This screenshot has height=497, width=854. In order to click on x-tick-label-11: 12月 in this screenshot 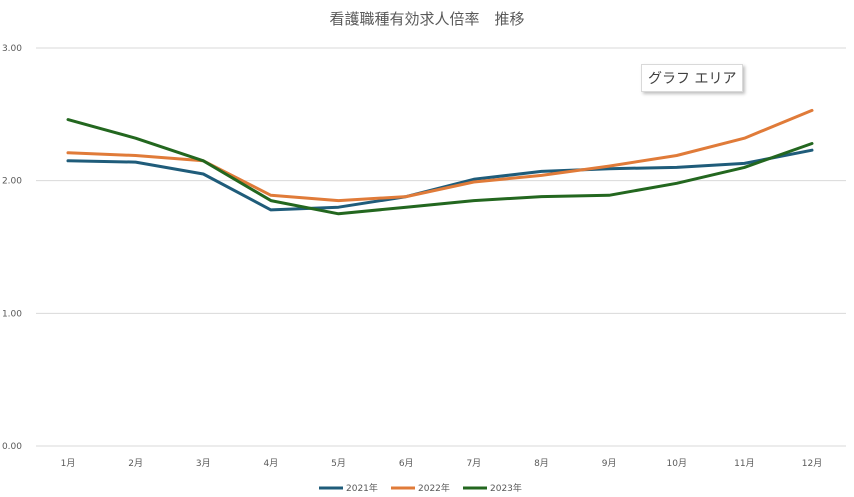, I will do `click(812, 463)`.